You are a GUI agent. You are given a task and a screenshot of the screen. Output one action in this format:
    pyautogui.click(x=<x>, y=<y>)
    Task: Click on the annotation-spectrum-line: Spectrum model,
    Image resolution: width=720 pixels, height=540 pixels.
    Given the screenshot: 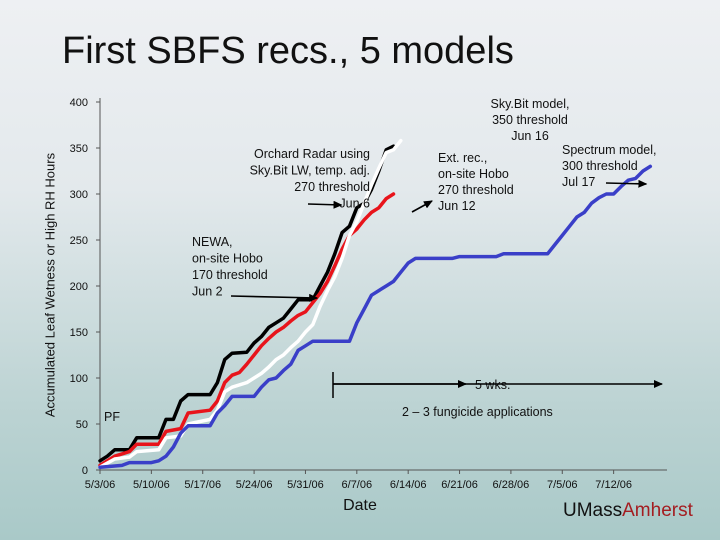 What is the action you would take?
    pyautogui.click(x=609, y=150)
    